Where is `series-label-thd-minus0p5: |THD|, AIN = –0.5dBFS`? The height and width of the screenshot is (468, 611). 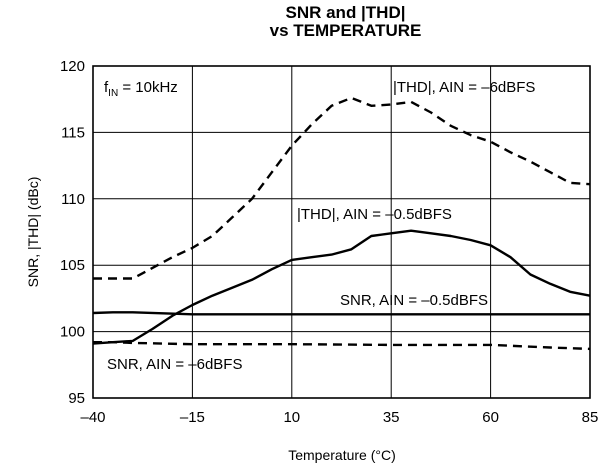
series-label-thd-minus0p5: |THD|, AIN = –0.5dBFS is located at coordinates (374, 214).